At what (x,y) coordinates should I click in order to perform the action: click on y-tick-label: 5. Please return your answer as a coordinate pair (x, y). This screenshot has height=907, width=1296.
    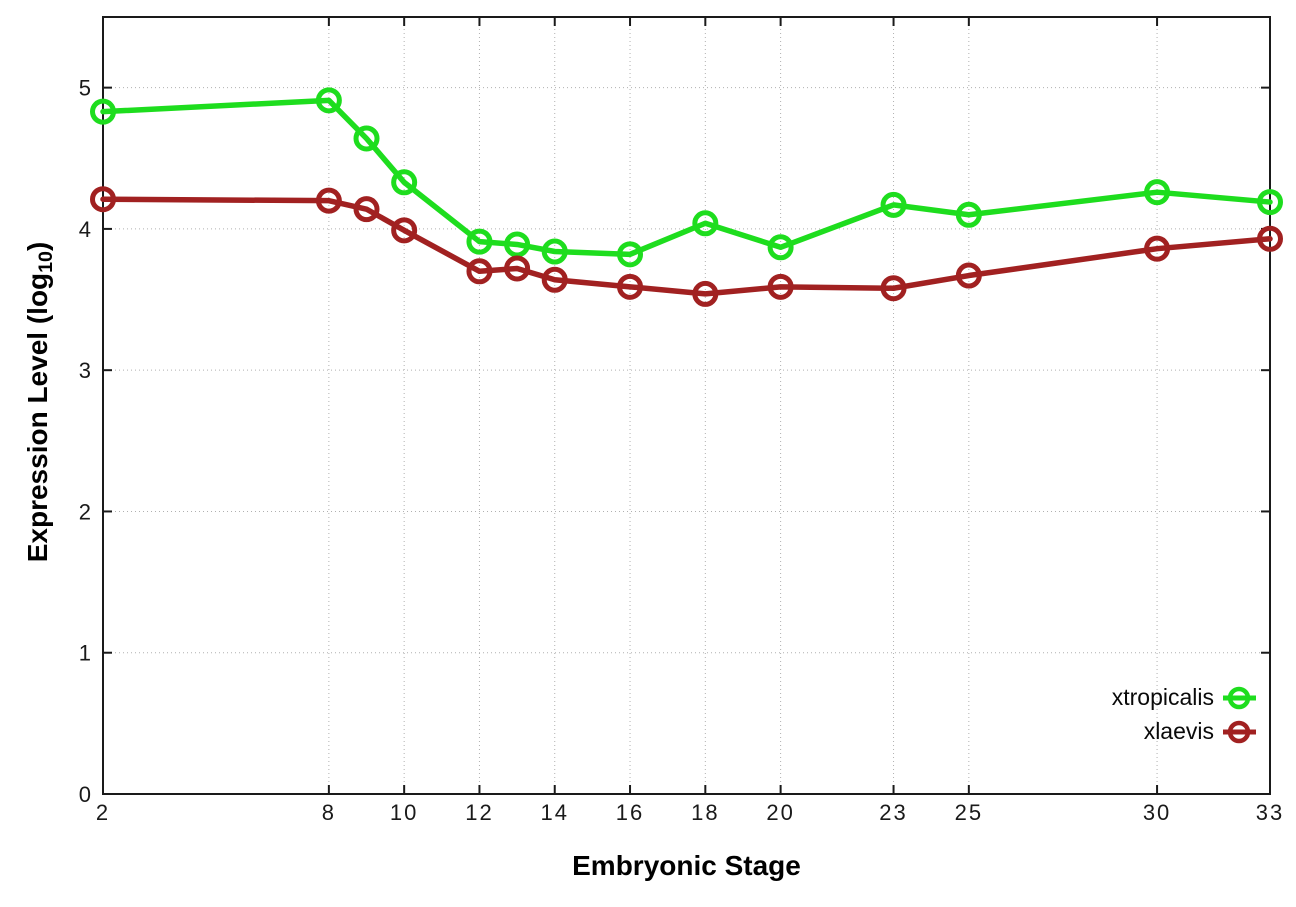
    Looking at the image, I should click on (85, 88).